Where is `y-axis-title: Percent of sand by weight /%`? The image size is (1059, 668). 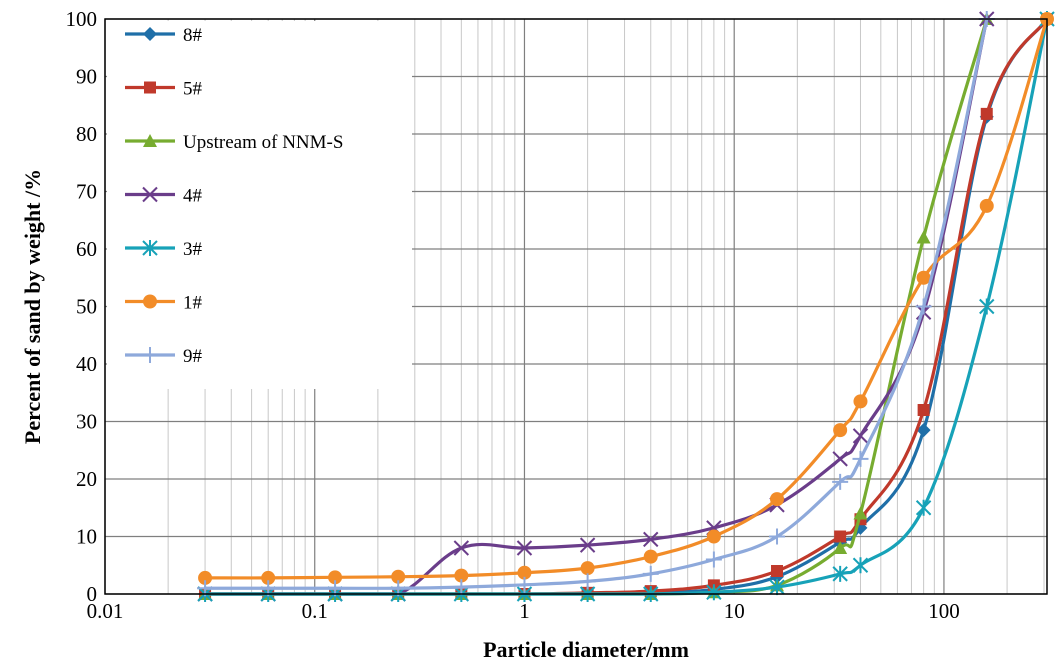 y-axis-title: Percent of sand by weight /% is located at coordinates (32, 306).